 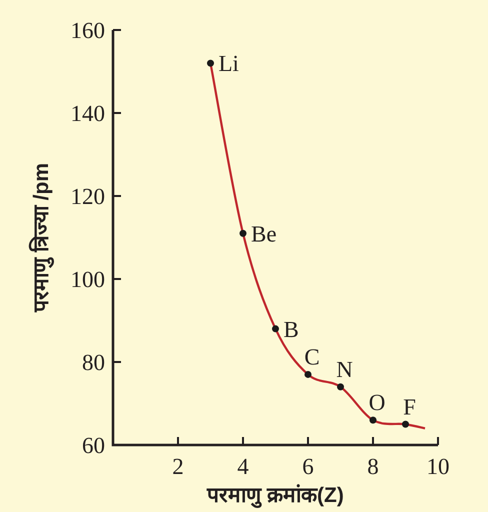 What do you see at coordinates (87, 30) in the screenshot?
I see `y-tick-label: 160` at bounding box center [87, 30].